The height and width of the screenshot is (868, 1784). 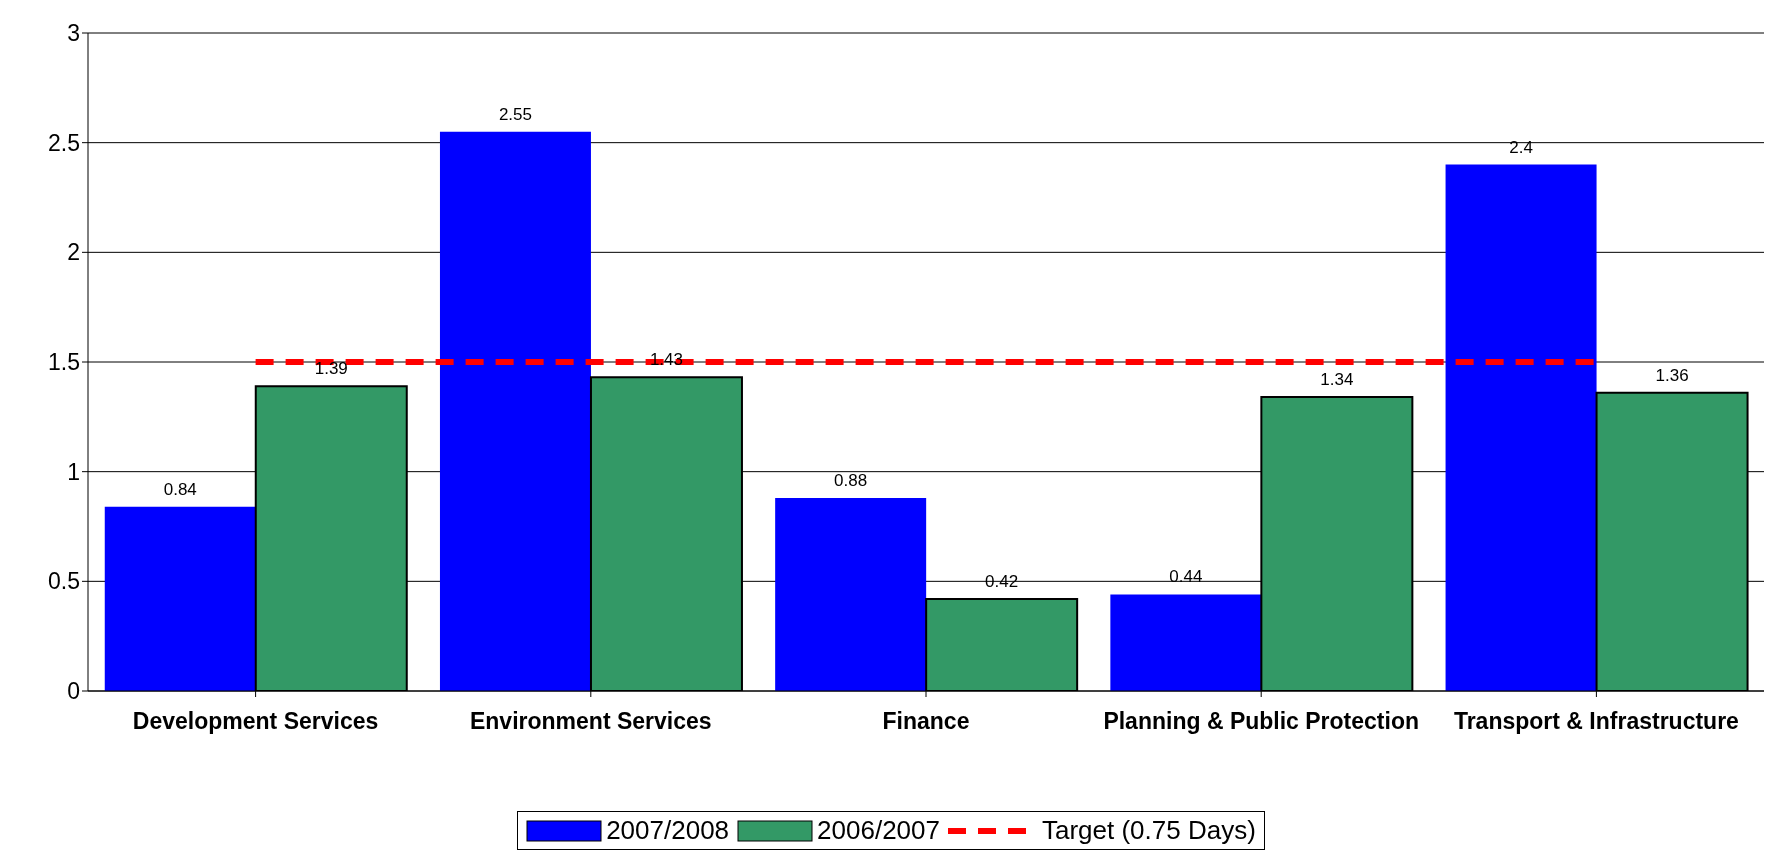 I want to click on data-label: 2.4, so click(x=1521, y=147).